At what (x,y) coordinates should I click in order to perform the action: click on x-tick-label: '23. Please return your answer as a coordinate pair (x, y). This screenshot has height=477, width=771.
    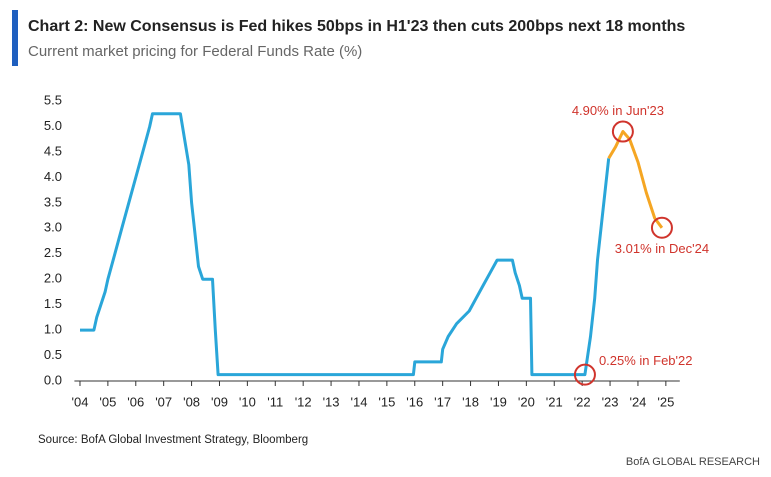
    Looking at the image, I should click on (610, 401).